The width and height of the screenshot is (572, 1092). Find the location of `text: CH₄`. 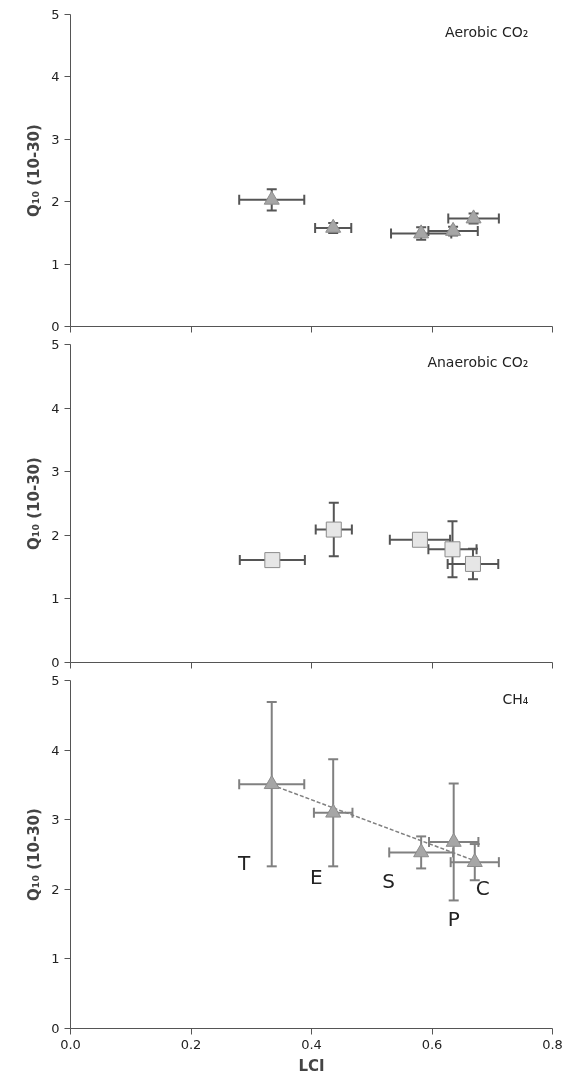

text: CH₄ is located at coordinates (515, 698).